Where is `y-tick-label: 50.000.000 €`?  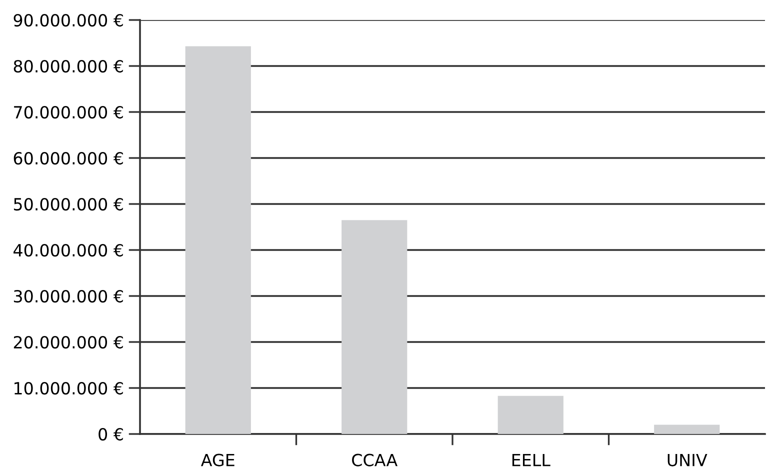 y-tick-label: 50.000.000 € is located at coordinates (68, 204).